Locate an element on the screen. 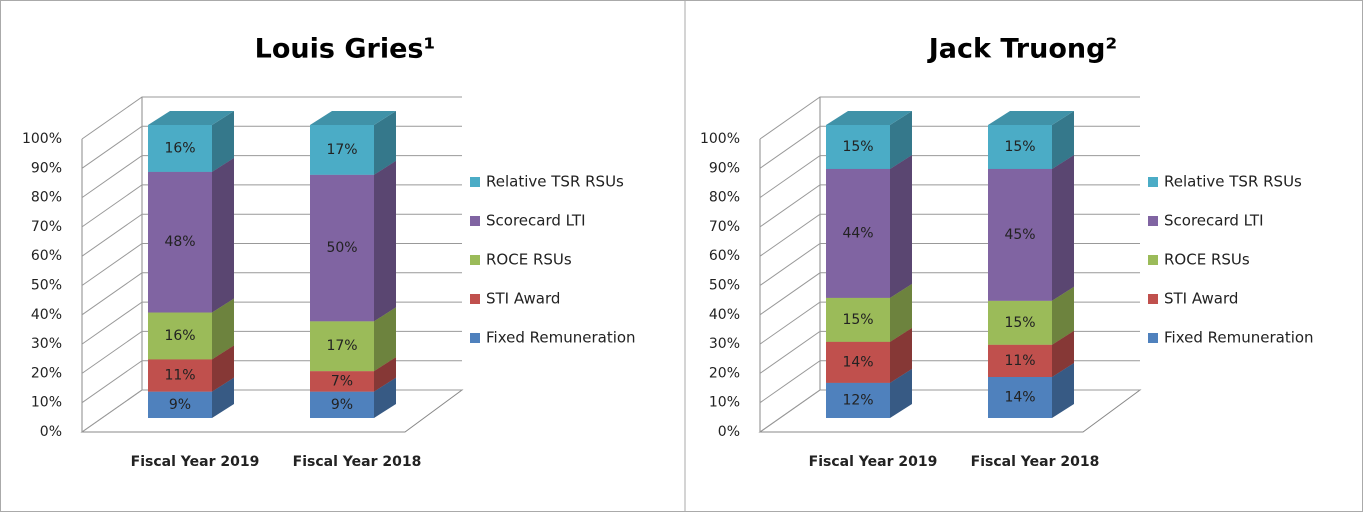 The image size is (1363, 512). value-label: 50% is located at coordinates (341, 248).